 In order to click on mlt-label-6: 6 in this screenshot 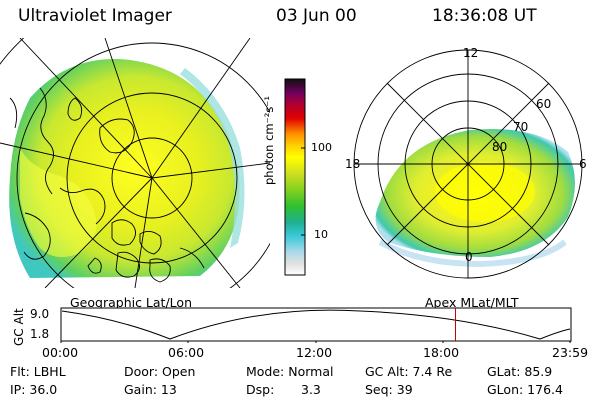, I will do `click(583, 164)`.